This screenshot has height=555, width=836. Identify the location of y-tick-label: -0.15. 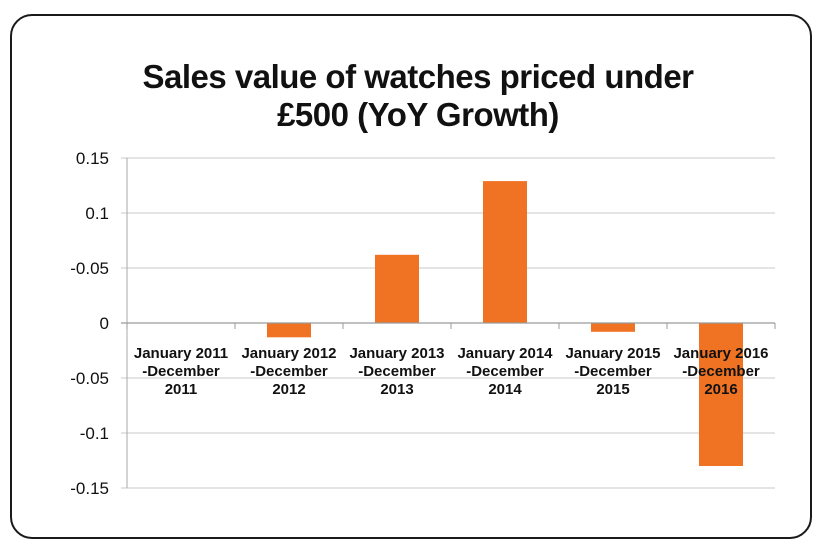
(89, 488).